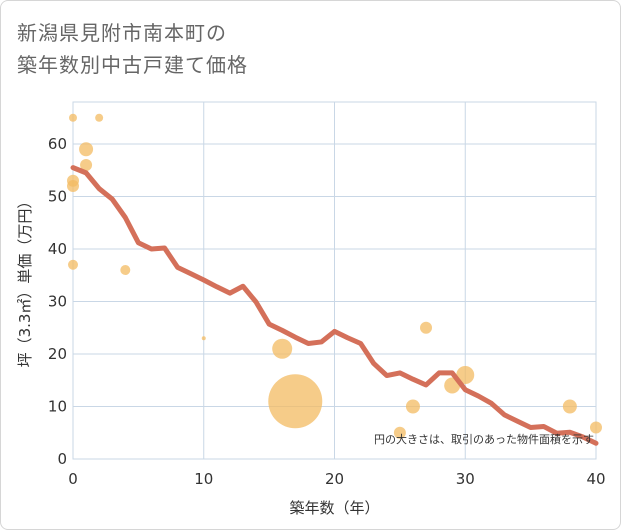 The height and width of the screenshot is (530, 621). I want to click on size-note: 円の大きさは、取引のあった物件面積を示す, so click(484, 439).